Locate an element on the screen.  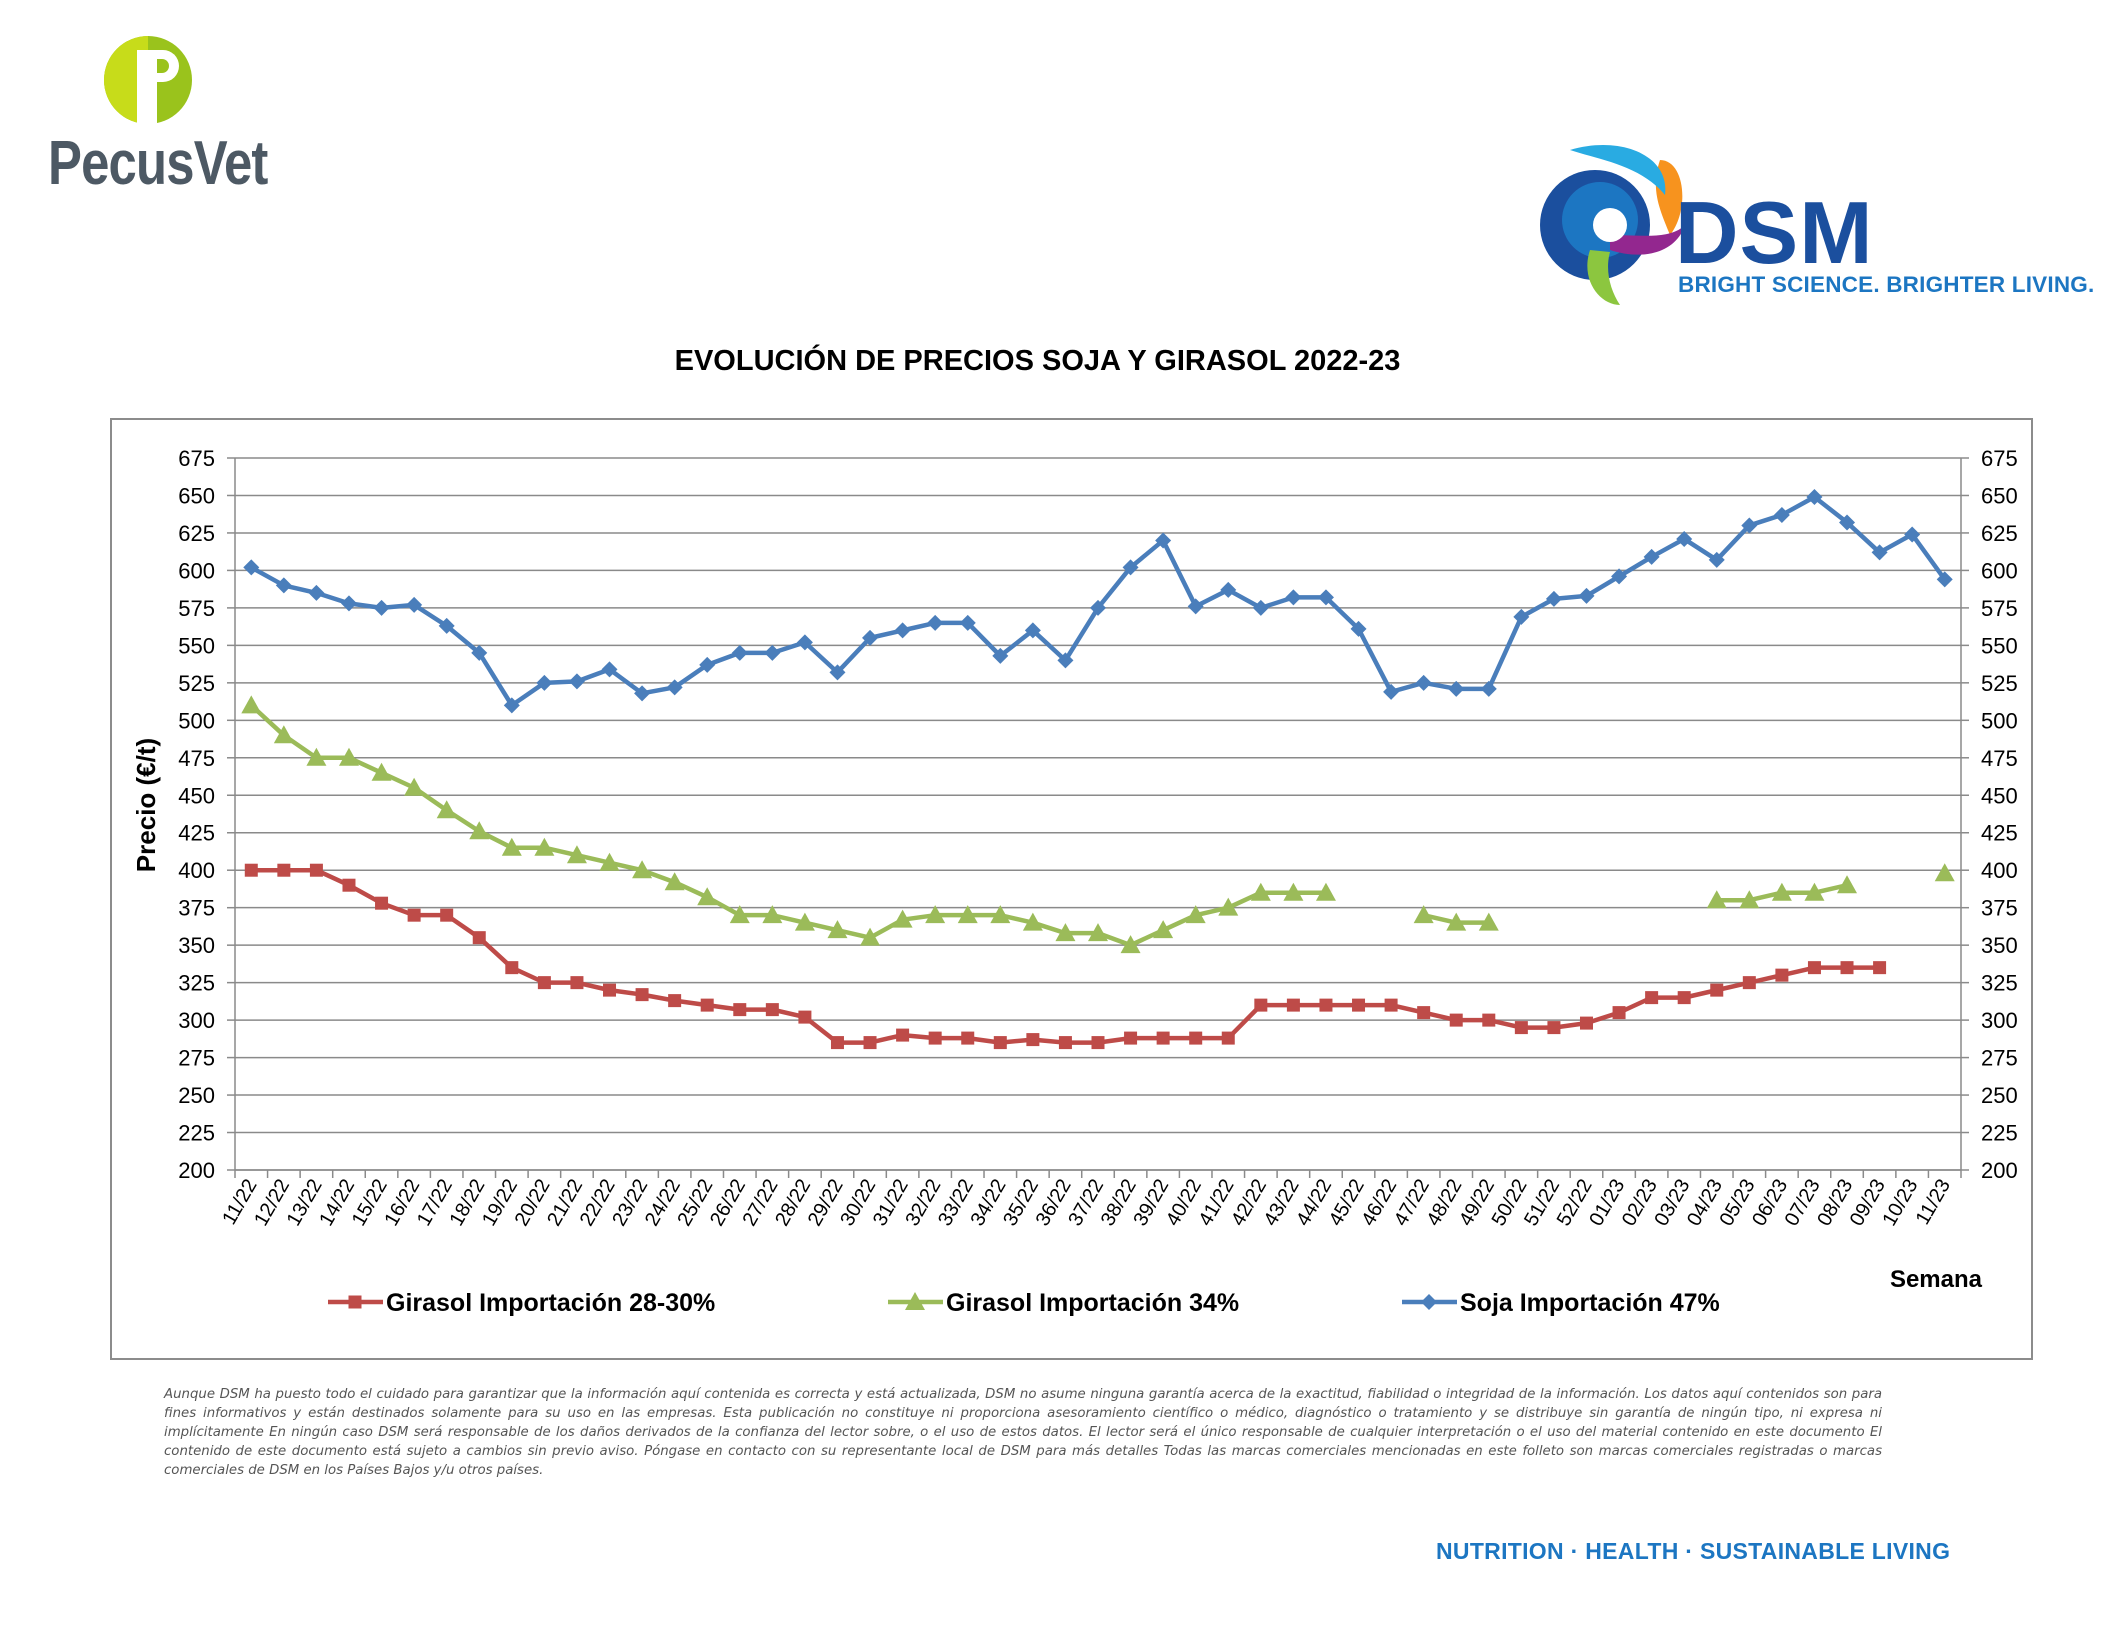
y-tick-label-right: 300 is located at coordinates (1999, 1020).